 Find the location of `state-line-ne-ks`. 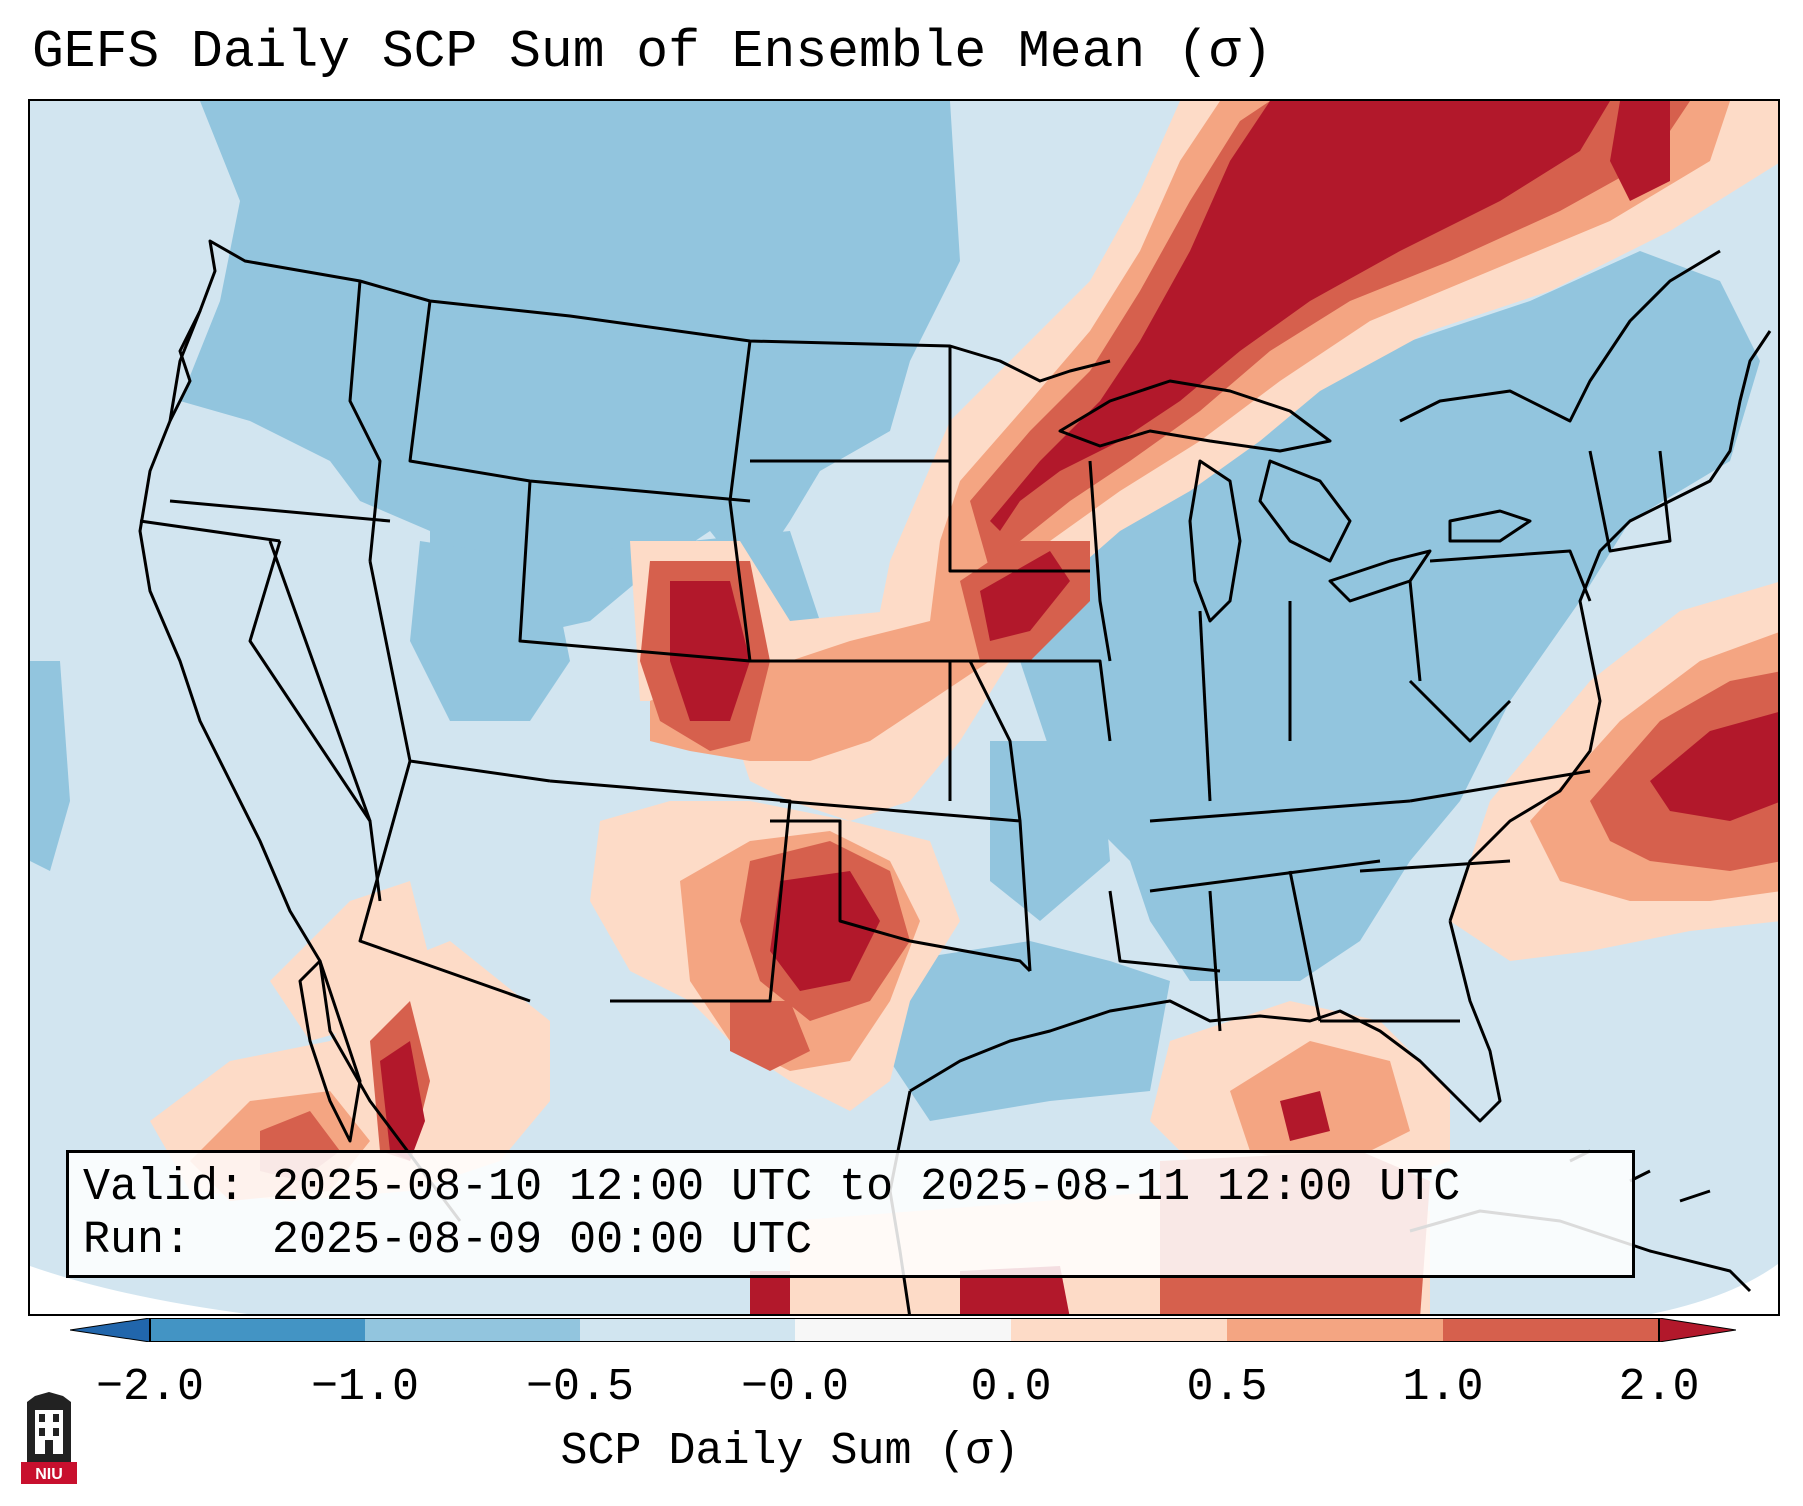

state-line-ne-ks is located at coordinates (886, 740).